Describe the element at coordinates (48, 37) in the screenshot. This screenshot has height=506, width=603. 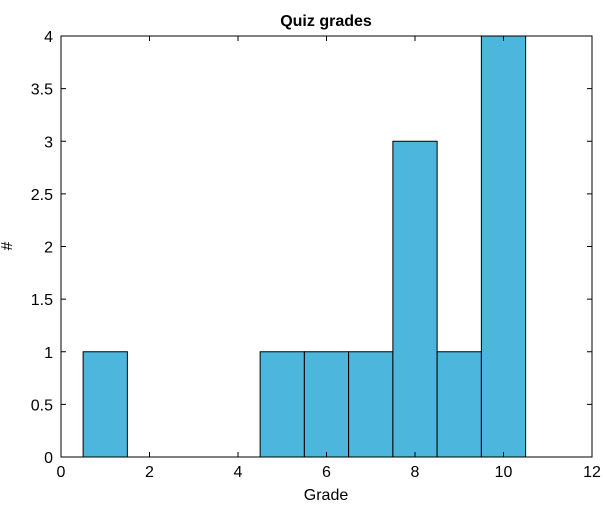
I see `y-tick-label: 4` at that location.